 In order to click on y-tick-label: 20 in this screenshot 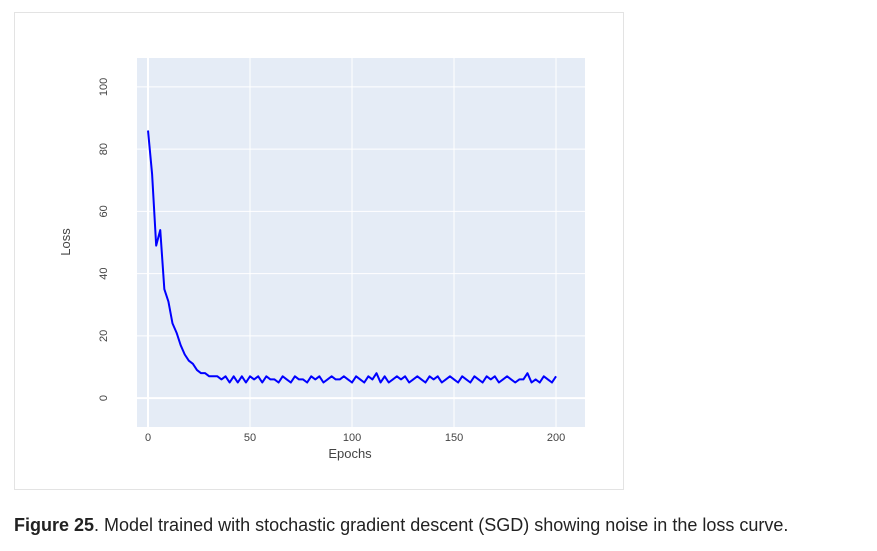, I will do `click(104, 336)`.